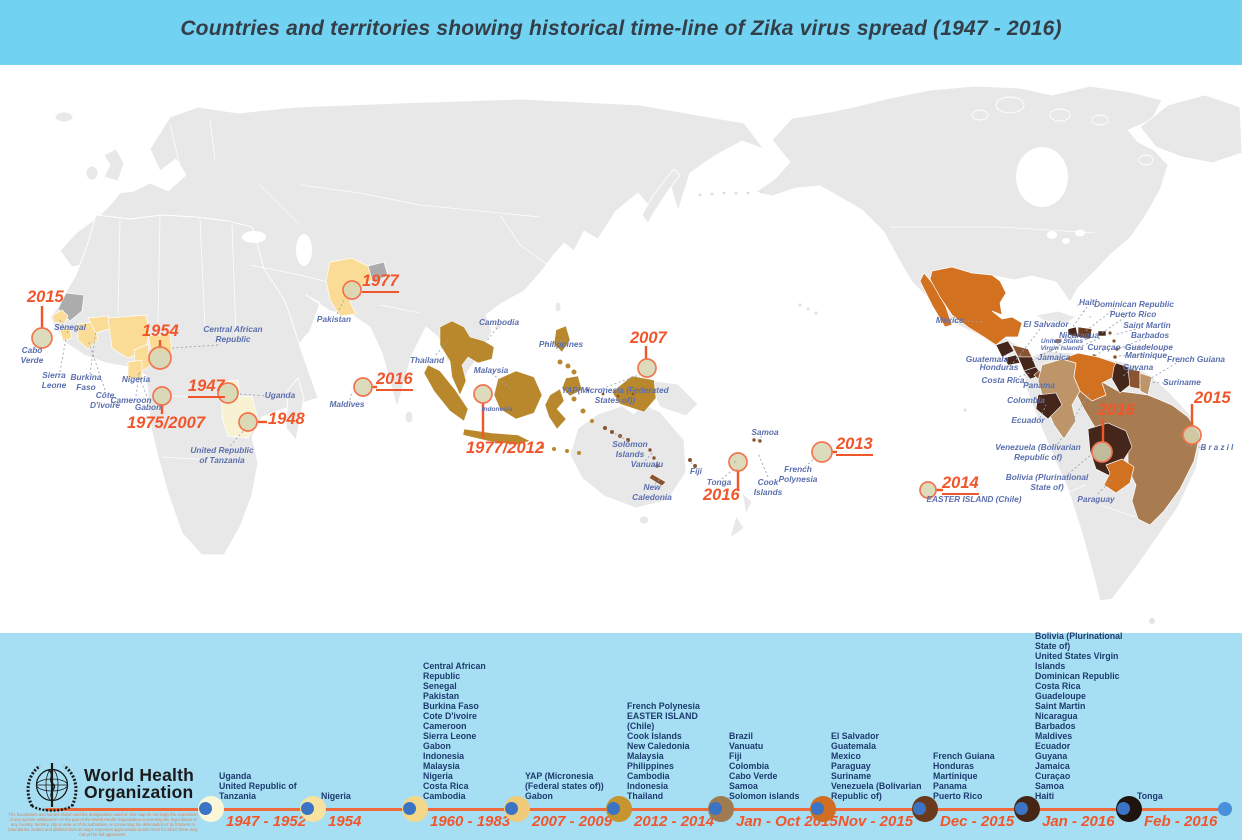 The image size is (1242, 840). Describe the element at coordinates (446, 393) in the screenshot. I see `region-sumatra` at that location.